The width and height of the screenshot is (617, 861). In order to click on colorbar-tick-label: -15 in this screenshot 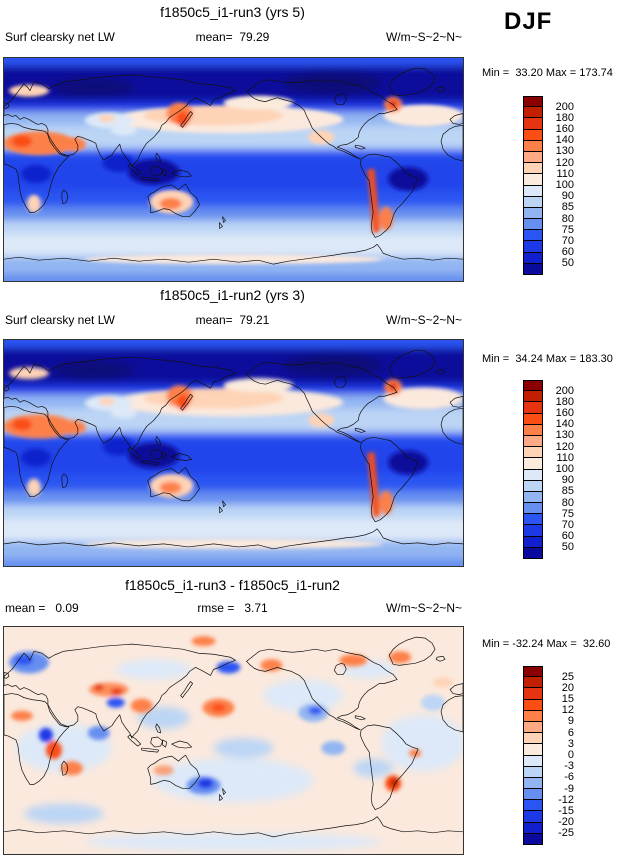, I will do `click(566, 810)`.